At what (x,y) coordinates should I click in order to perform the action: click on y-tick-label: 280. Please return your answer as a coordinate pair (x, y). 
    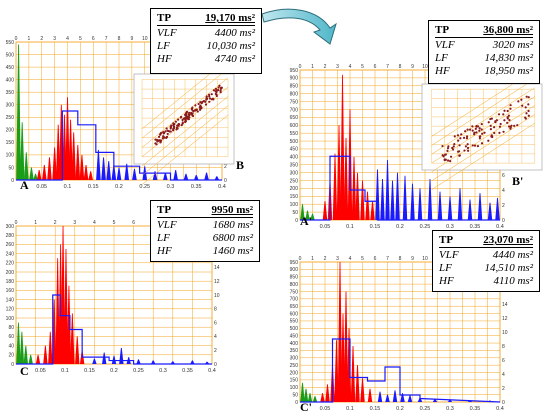
    Looking at the image, I should click on (10, 236).